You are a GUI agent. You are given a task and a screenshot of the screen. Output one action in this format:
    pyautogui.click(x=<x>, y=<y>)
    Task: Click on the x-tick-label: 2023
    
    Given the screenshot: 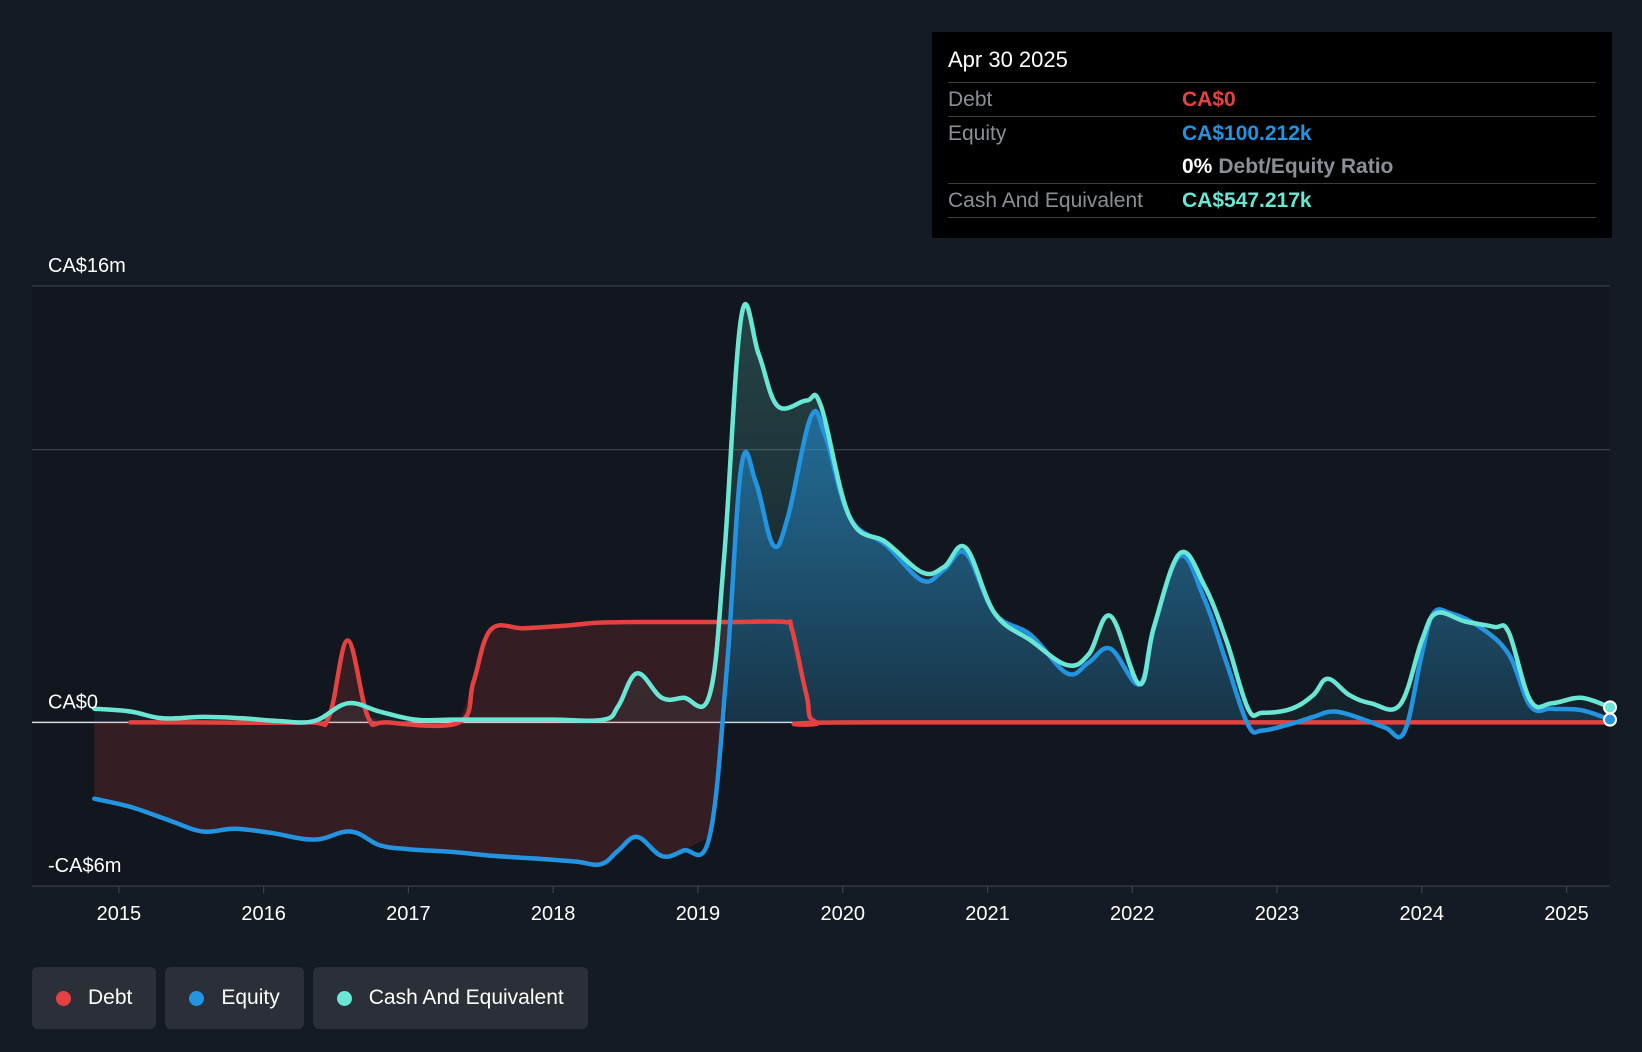 What is the action you would take?
    pyautogui.click(x=1277, y=914)
    